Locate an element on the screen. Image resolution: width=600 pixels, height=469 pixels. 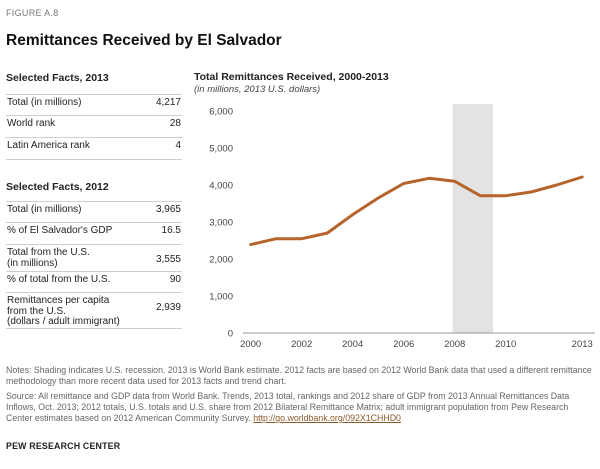
chart-subtitle: (in millions, 2013 U.S. dollars) is located at coordinates (257, 89).